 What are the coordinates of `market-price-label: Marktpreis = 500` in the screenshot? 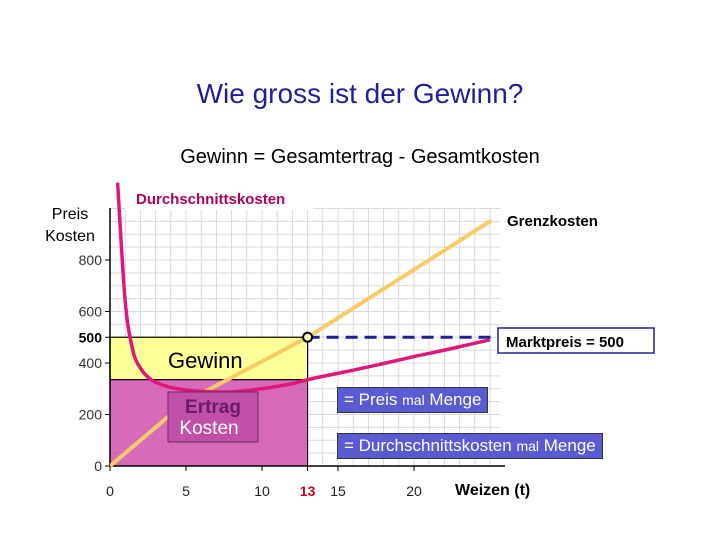 It's located at (565, 342).